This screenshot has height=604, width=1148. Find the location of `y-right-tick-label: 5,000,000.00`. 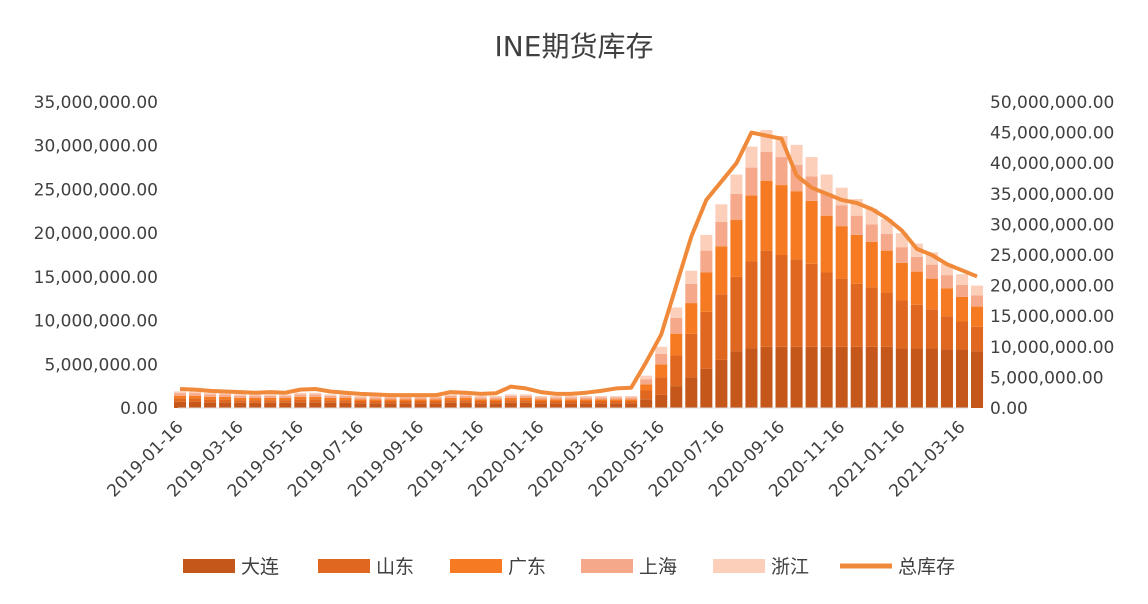

y-right-tick-label: 5,000,000.00 is located at coordinates (1047, 378).